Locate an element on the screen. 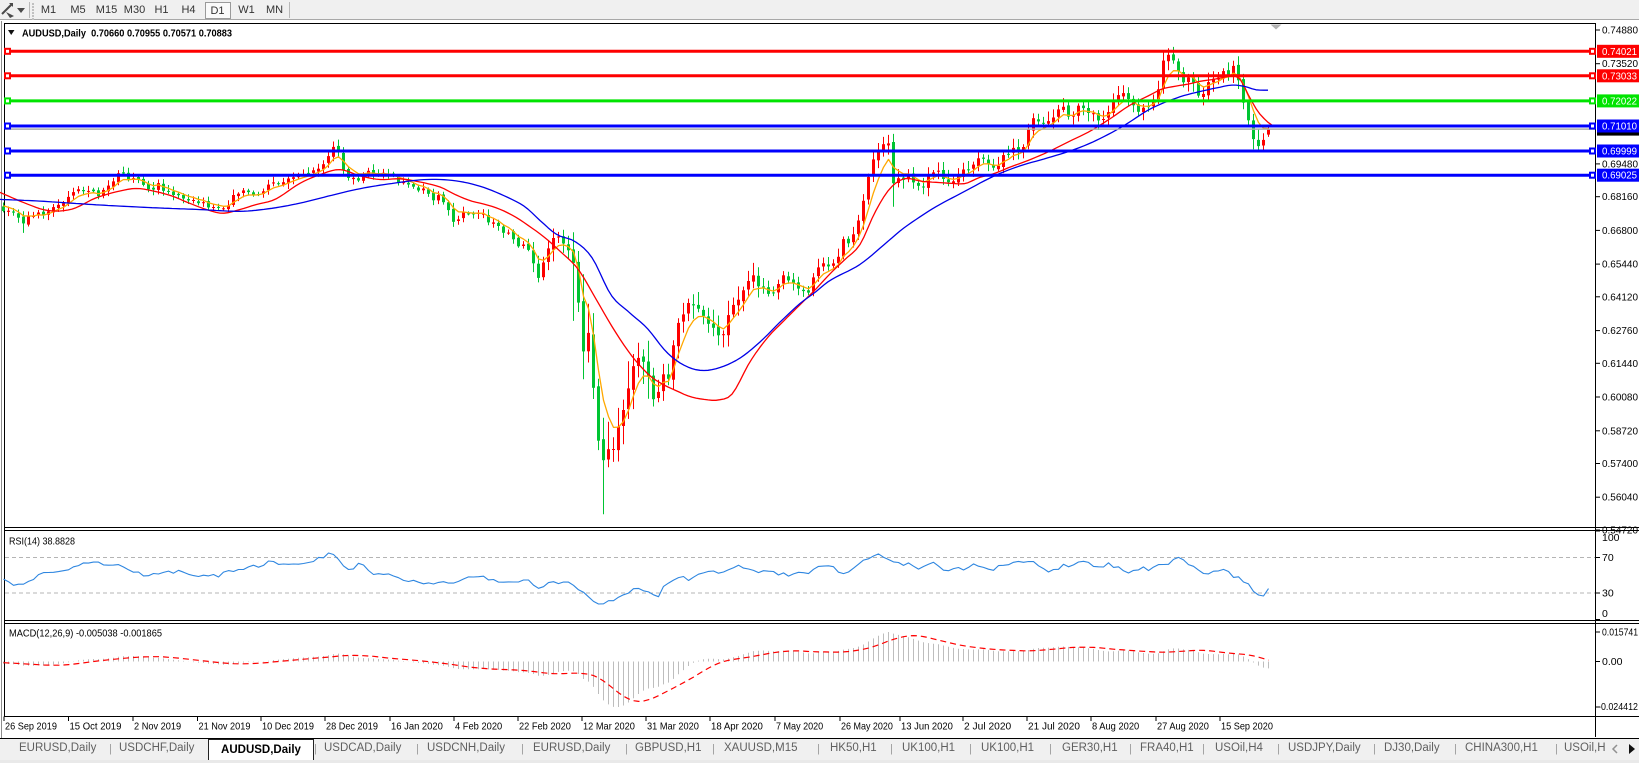 This screenshot has height=768, width=1639. svg-text: 100 is located at coordinates (1611, 538).